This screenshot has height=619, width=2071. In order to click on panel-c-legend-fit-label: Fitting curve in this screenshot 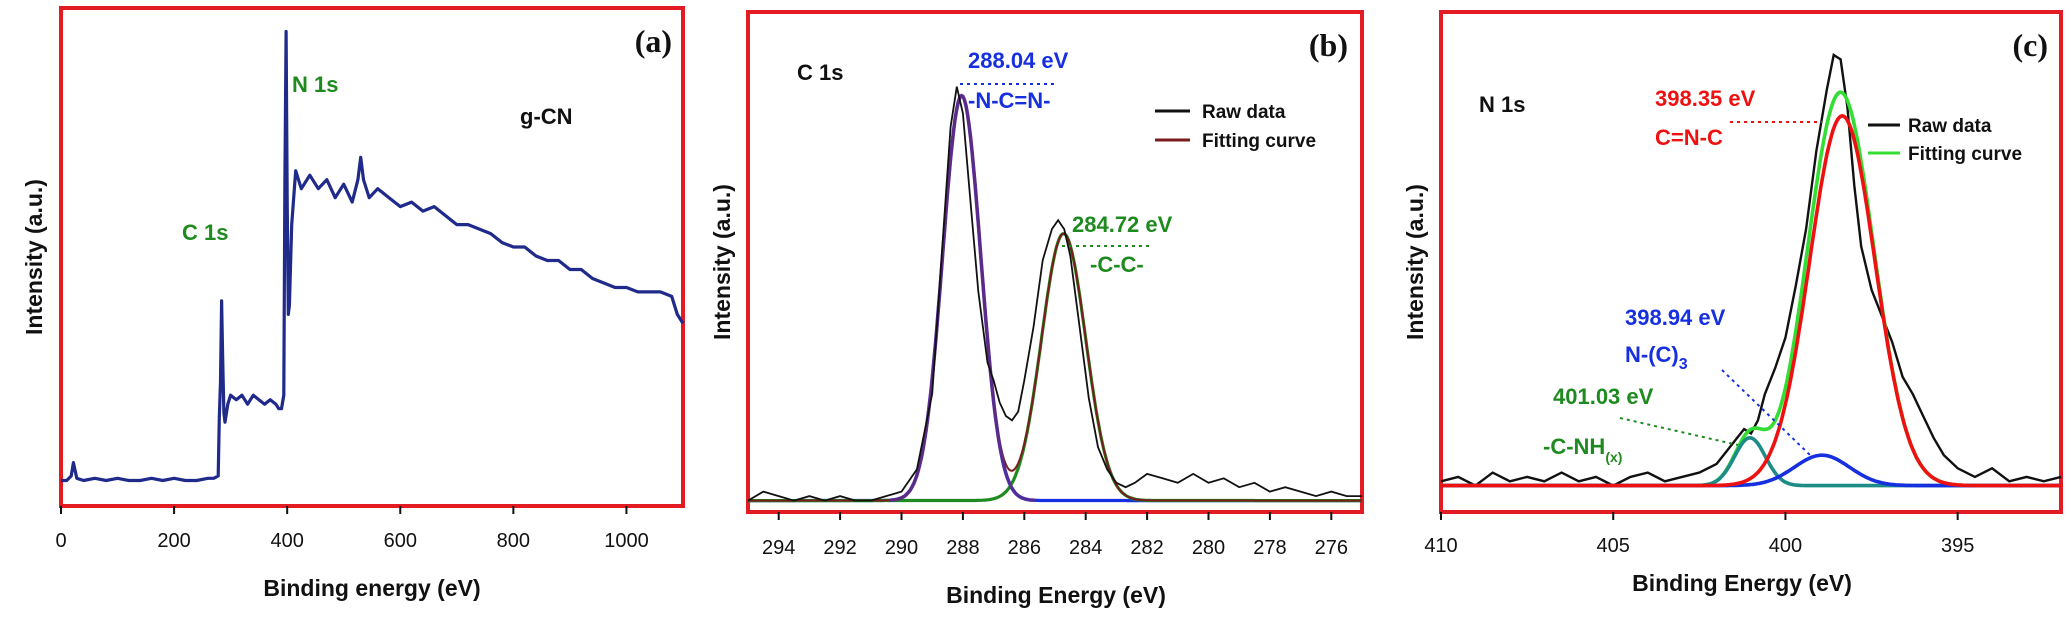, I will do `click(1965, 154)`.